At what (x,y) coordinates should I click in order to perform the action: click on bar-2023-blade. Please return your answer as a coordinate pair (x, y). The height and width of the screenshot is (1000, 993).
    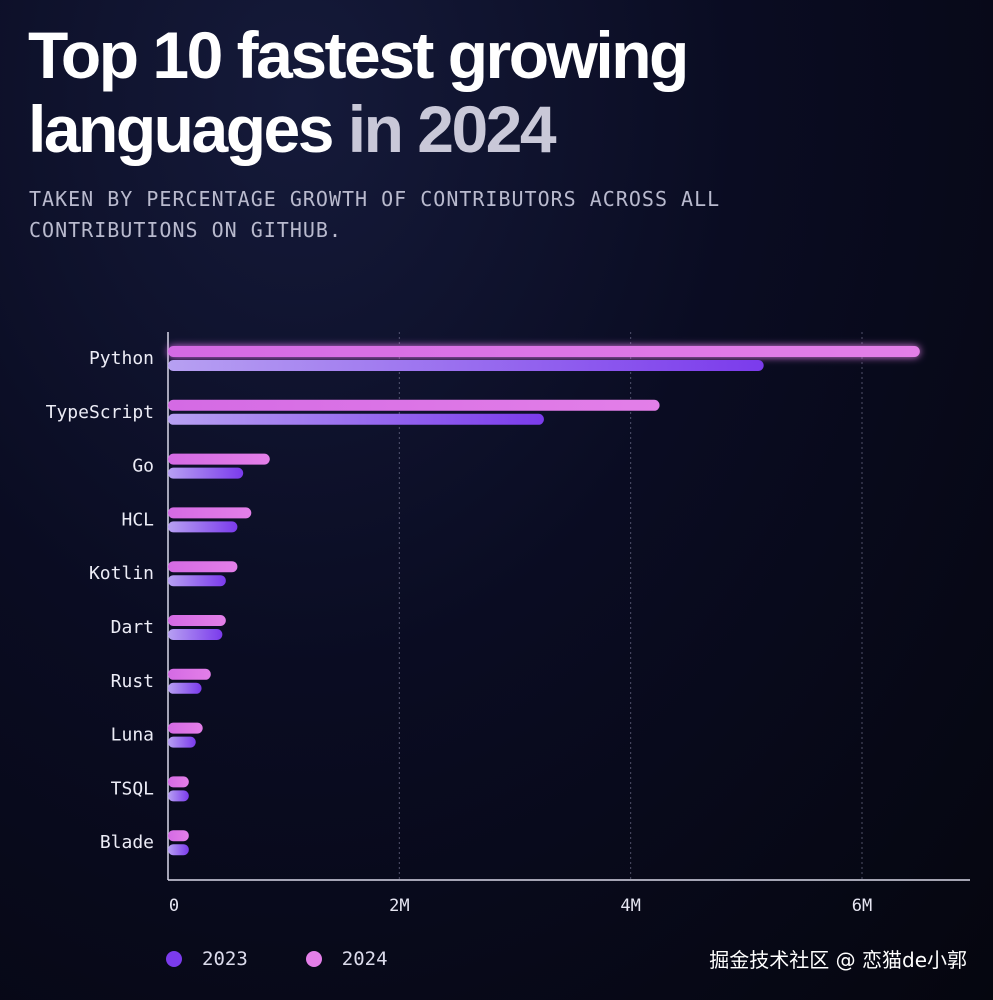
    Looking at the image, I should click on (178, 850).